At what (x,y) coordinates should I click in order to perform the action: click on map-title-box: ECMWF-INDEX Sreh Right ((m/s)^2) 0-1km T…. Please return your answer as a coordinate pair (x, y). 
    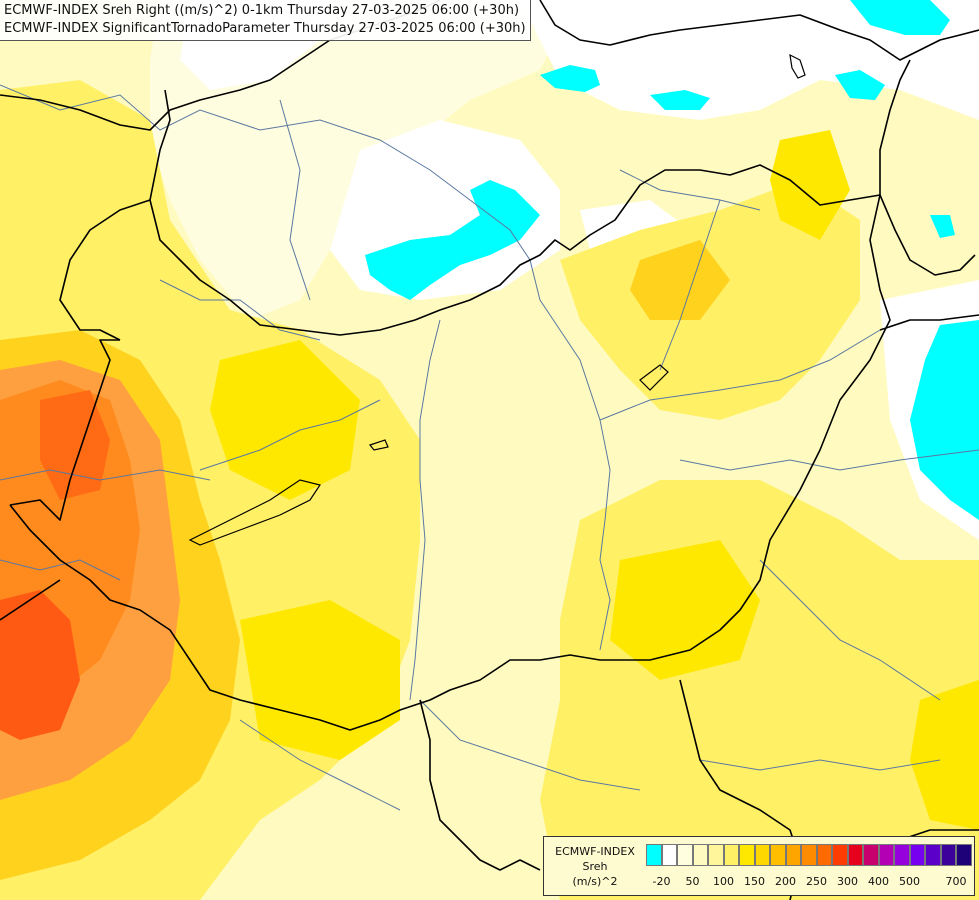
    Looking at the image, I should click on (265, 20).